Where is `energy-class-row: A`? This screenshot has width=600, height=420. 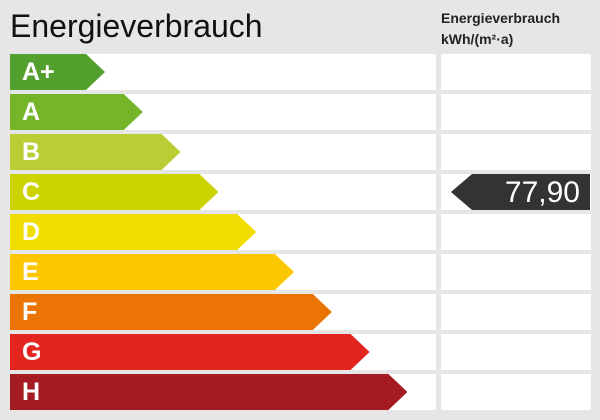
energy-class-row: A is located at coordinates (223, 112).